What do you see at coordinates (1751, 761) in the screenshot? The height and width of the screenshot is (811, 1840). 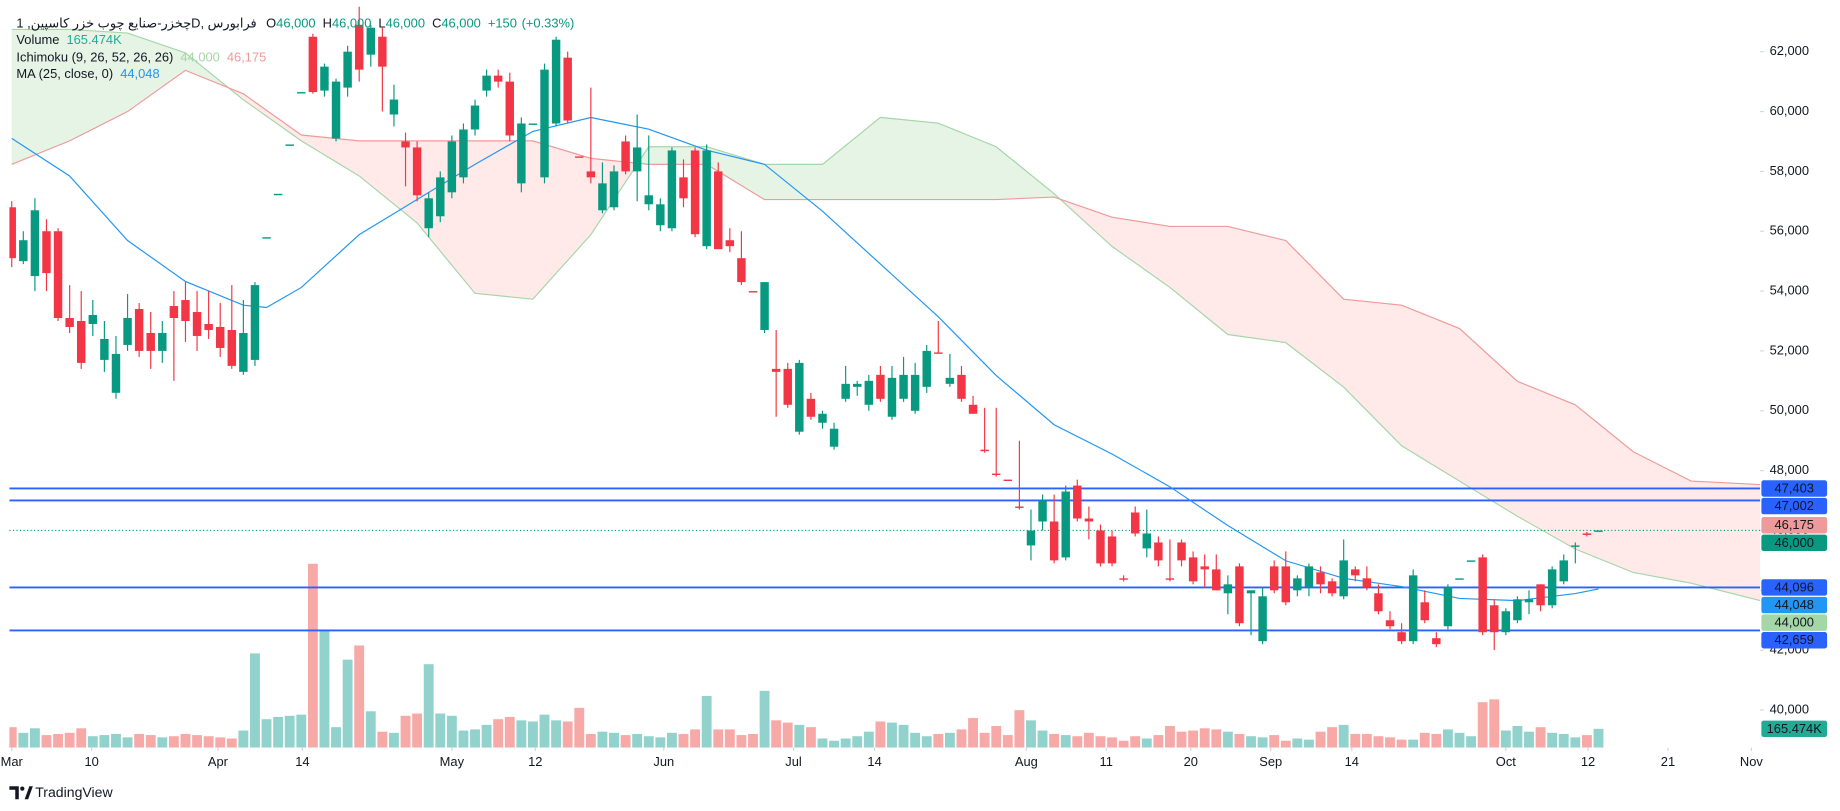 I see `x-tick-label: Nov` at bounding box center [1751, 761].